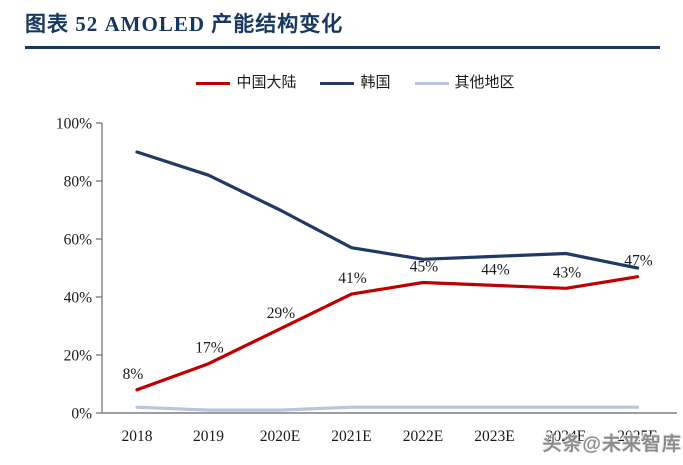 This screenshot has width=683, height=465. What do you see at coordinates (281, 313) in the screenshot?
I see `data-label: 29%` at bounding box center [281, 313].